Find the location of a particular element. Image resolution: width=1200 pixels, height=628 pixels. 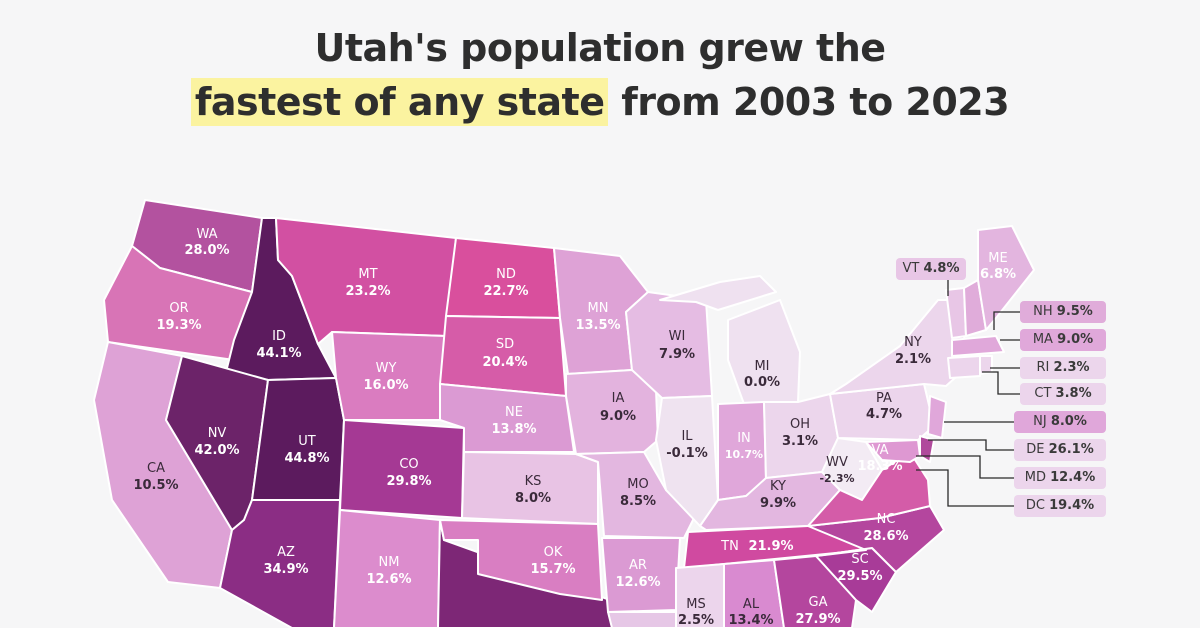

tag-RI-value: 2.3% is located at coordinates (1071, 367).